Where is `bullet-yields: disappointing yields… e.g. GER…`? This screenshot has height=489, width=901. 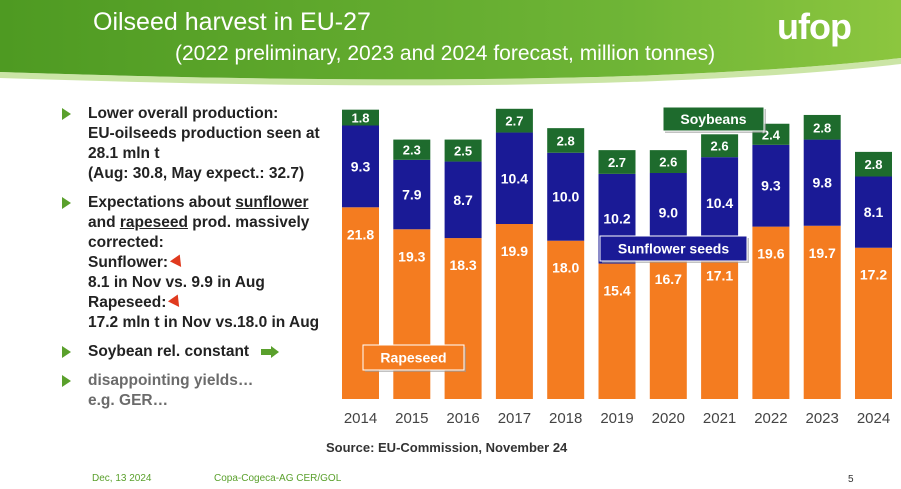 bullet-yields: disappointing yields… e.g. GER… is located at coordinates (204, 391).